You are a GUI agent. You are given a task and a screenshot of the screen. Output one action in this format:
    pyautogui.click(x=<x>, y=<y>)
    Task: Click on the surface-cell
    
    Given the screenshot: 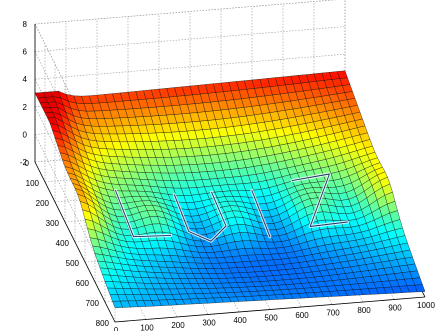 What is the action you would take?
    pyautogui.click(x=420, y=288)
    